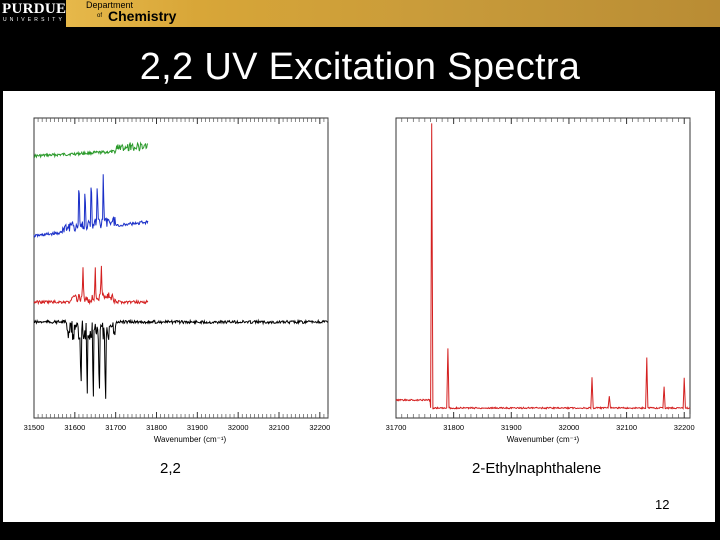 The image size is (720, 540). I want to click on logo-main-text: PURDUE, so click(34, 9).